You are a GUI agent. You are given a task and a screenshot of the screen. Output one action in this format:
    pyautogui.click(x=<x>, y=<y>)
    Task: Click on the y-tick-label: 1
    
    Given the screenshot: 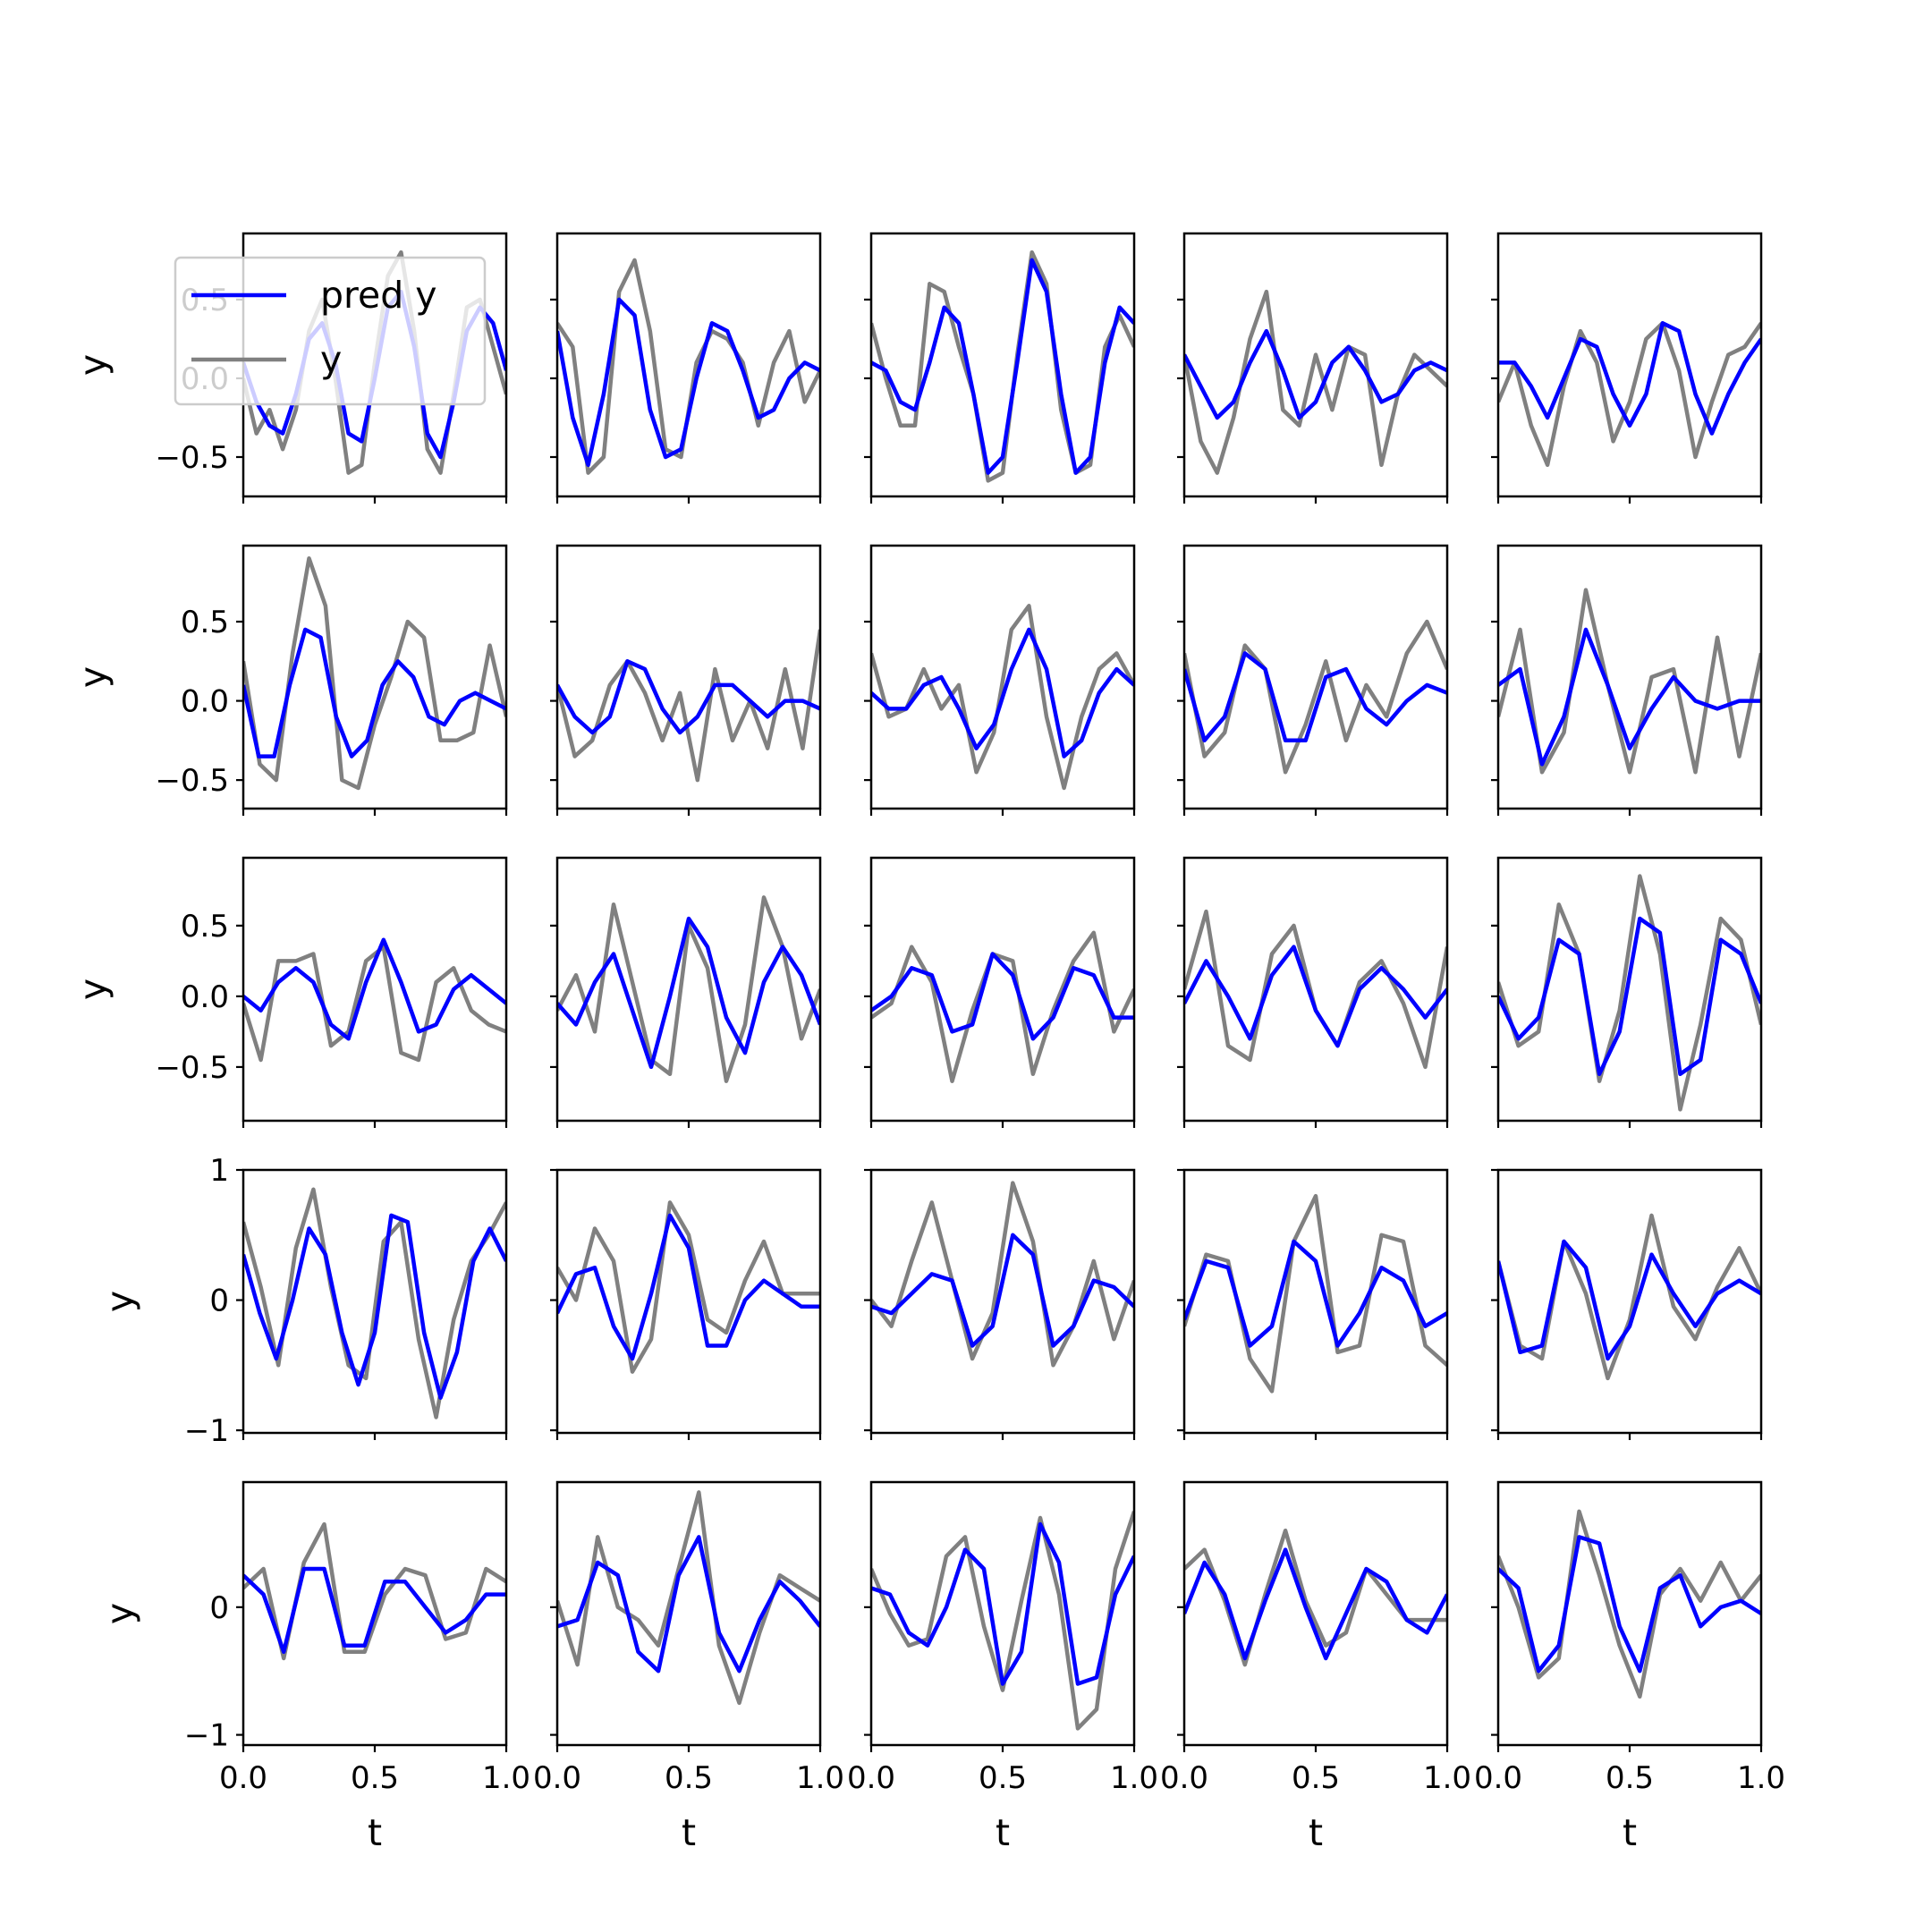 What is the action you would take?
    pyautogui.click(x=219, y=1171)
    